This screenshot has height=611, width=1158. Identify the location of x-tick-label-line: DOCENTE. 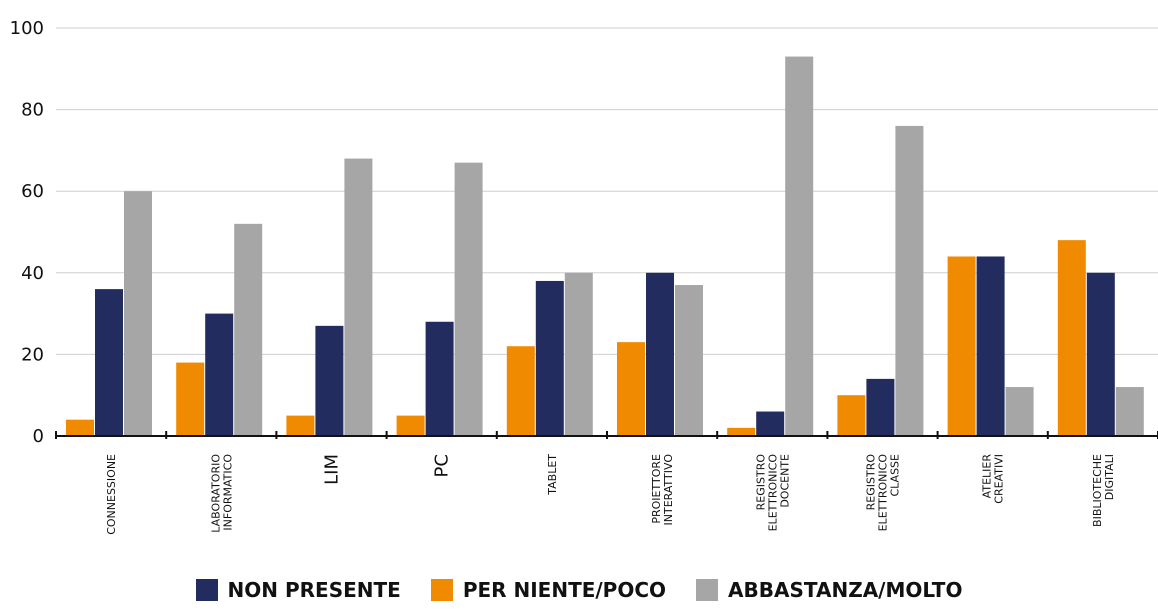
(784, 481).